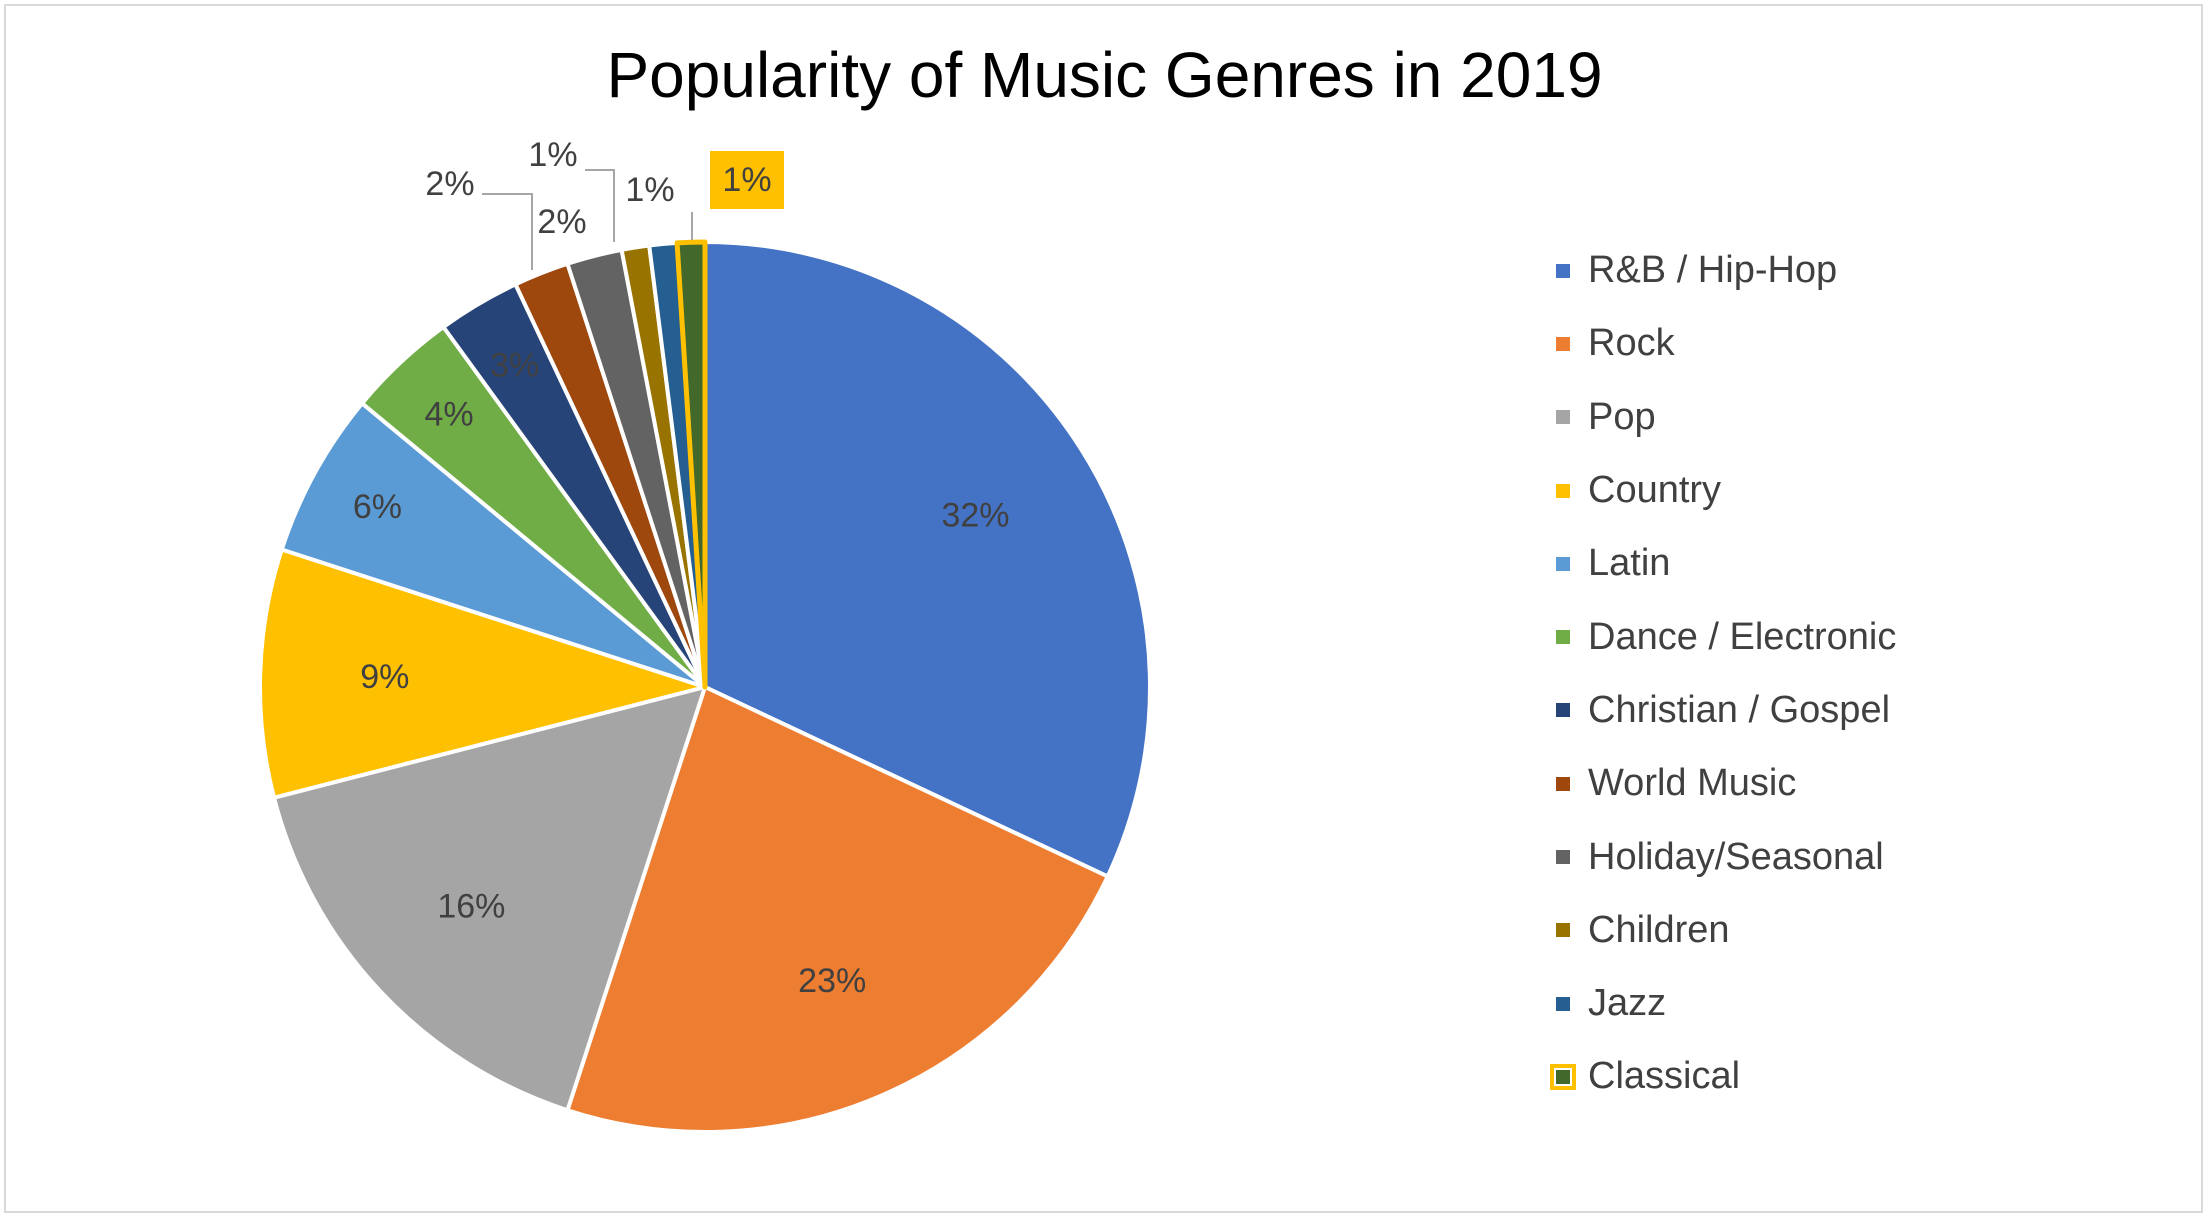 The image size is (2209, 1219). Describe the element at coordinates (975, 515) in the screenshot. I see `data-label-r-b-hip-hop: 32%` at that location.